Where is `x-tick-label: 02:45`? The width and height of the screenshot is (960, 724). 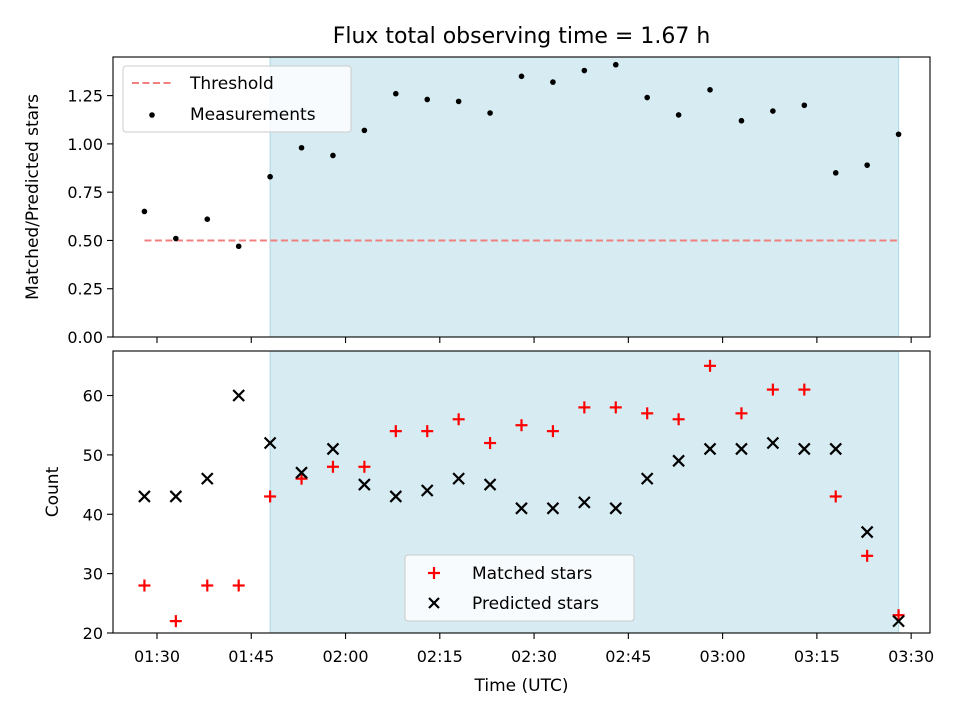 x-tick-label: 02:45 is located at coordinates (628, 656).